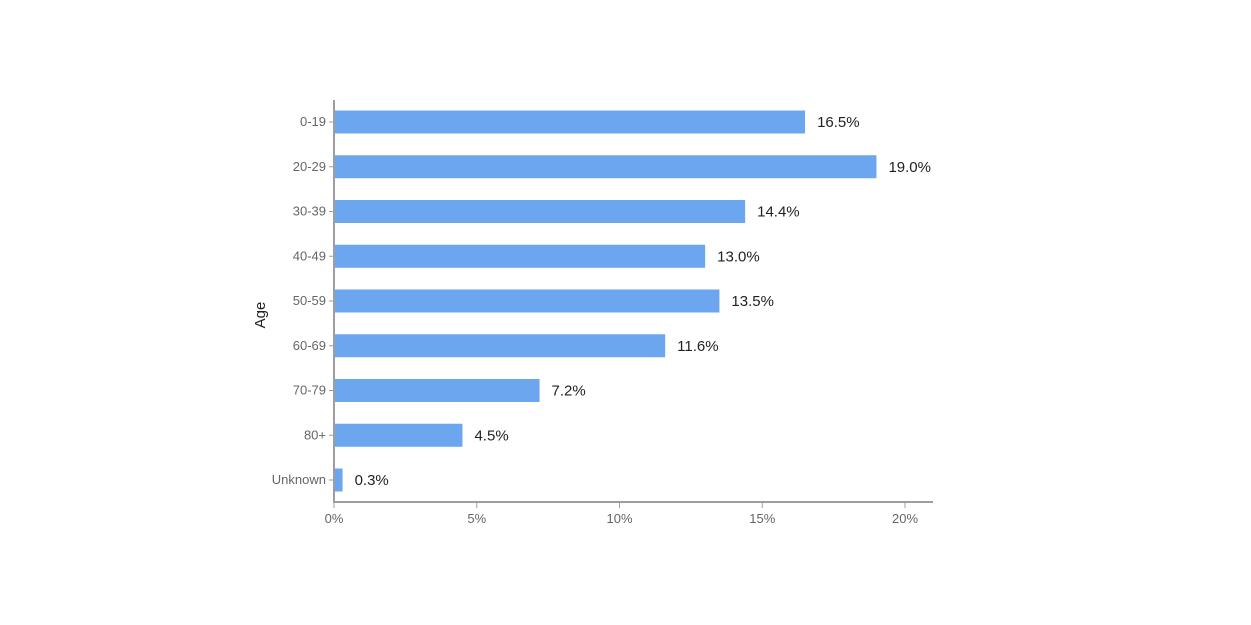 The height and width of the screenshot is (625, 1251). Describe the element at coordinates (309, 300) in the screenshot. I see `y-tick-label: 50-59` at that location.